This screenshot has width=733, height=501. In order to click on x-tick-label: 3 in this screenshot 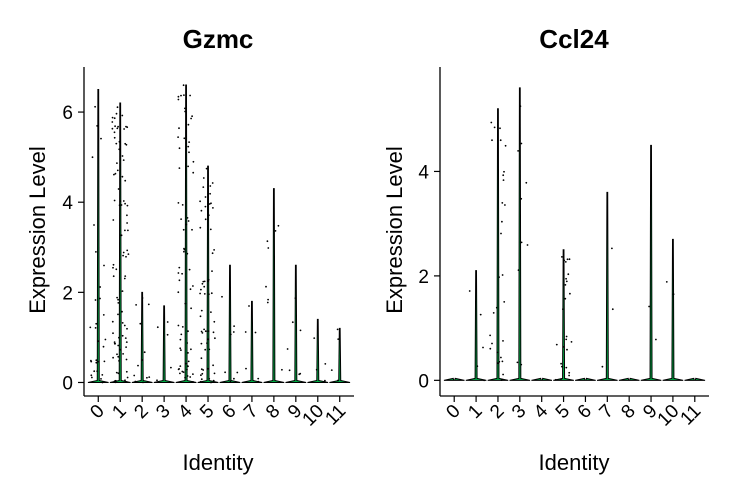, I will do `click(163, 412)`.